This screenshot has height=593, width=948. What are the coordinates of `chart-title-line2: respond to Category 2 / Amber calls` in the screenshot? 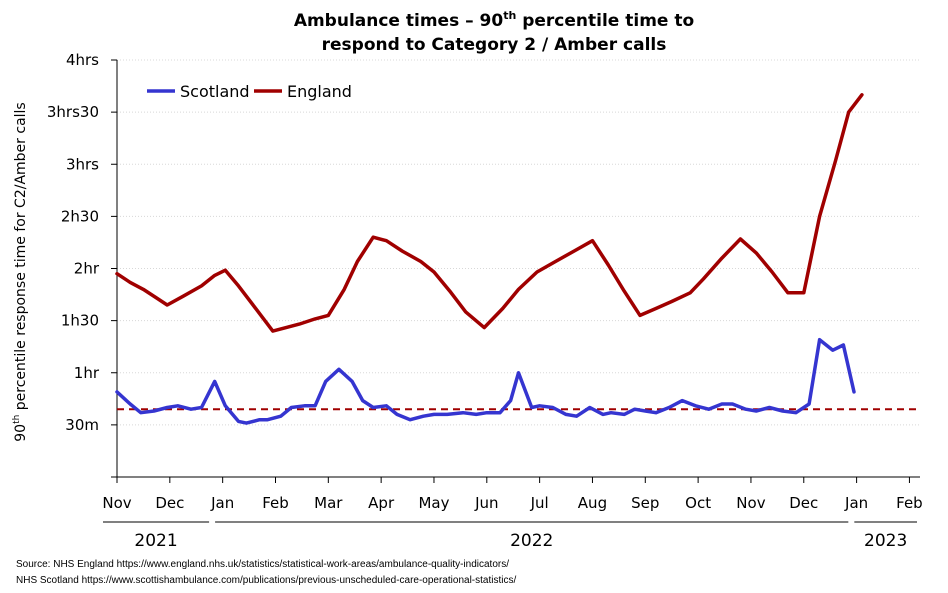 It's located at (494, 45).